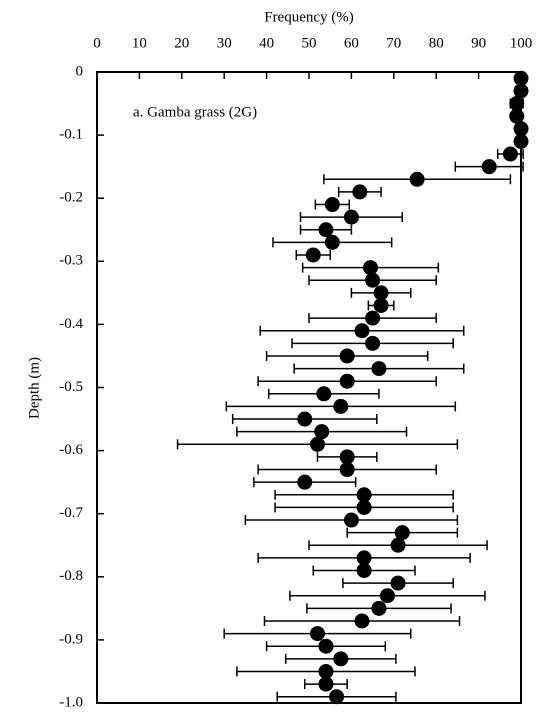 Image resolution: width=550 pixels, height=713 pixels. What do you see at coordinates (71, 576) in the screenshot?
I see `y-tick-label: -0.8` at bounding box center [71, 576].